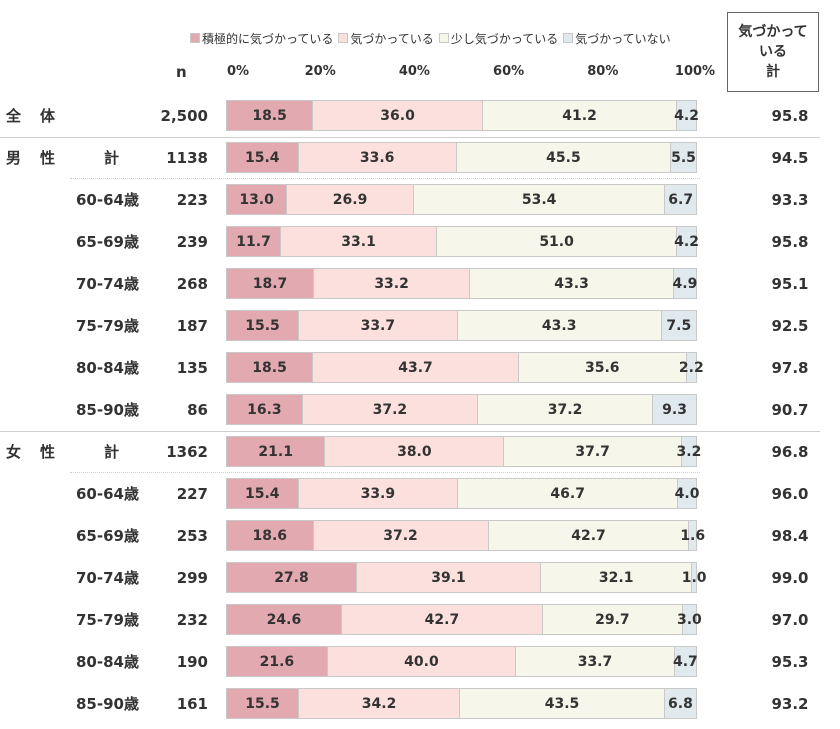 This screenshot has height=729, width=840. I want to click on bar-segment: 4.9, so click(685, 283).